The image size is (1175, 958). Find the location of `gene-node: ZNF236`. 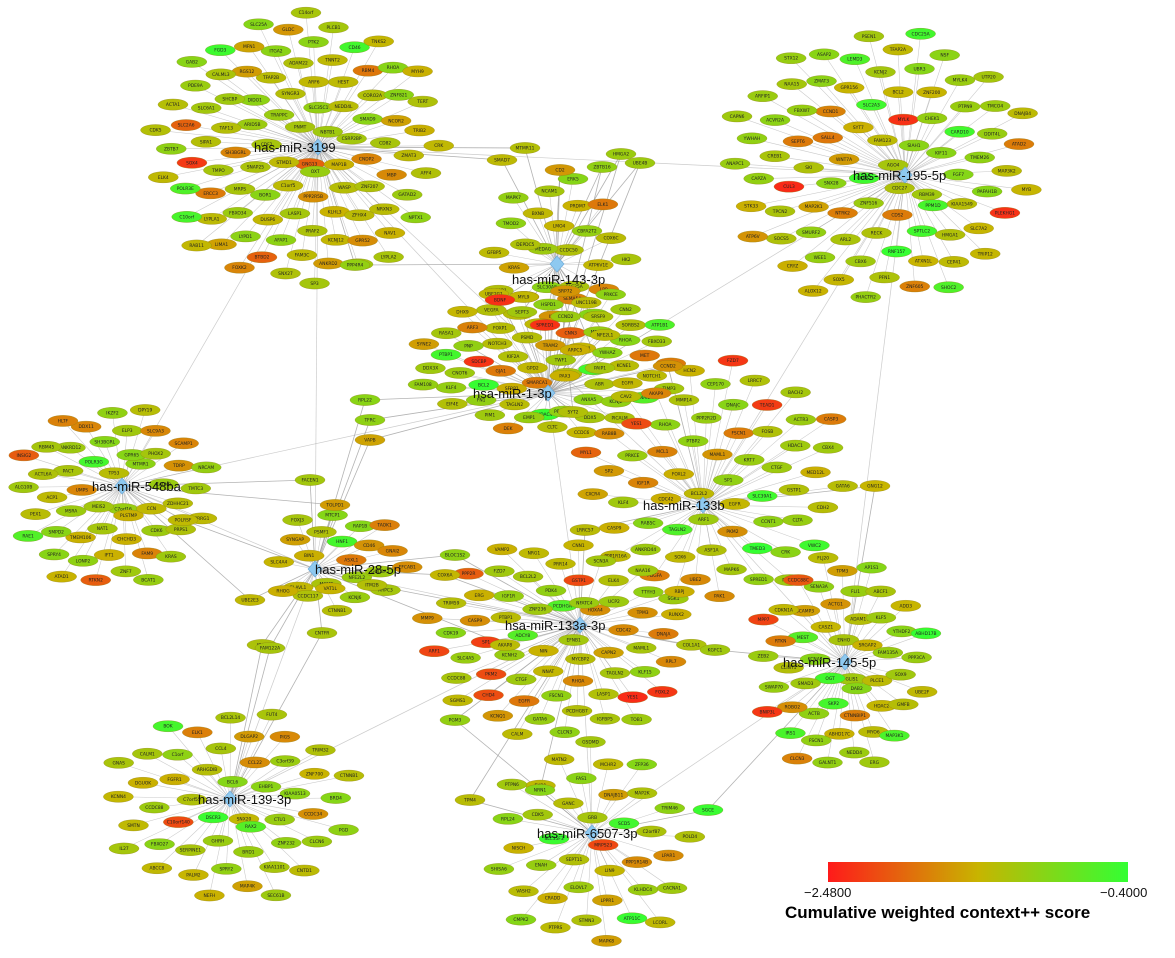

gene-node: ZNF236 is located at coordinates (537, 609).